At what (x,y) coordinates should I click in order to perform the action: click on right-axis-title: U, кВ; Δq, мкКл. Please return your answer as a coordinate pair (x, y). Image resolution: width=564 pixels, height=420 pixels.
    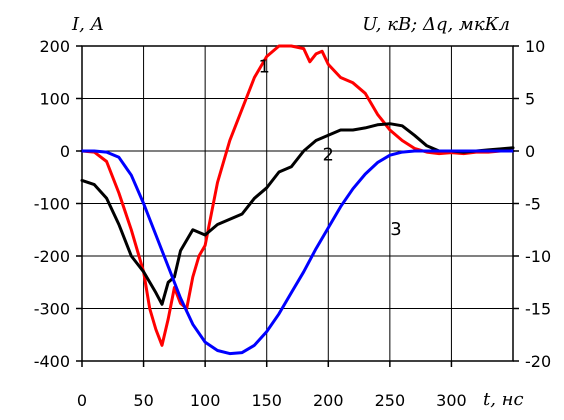
    Looking at the image, I should click on (436, 24).